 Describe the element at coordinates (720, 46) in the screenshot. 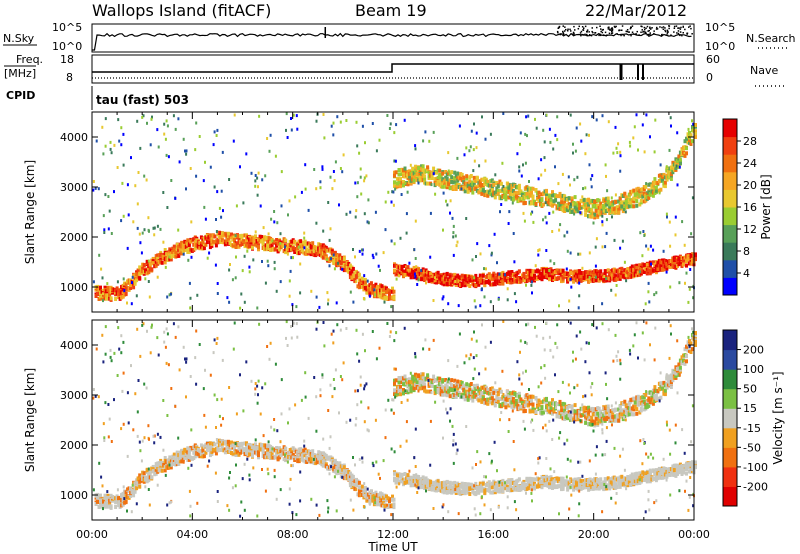

I see `nsearch-tick-low: 10^0` at that location.